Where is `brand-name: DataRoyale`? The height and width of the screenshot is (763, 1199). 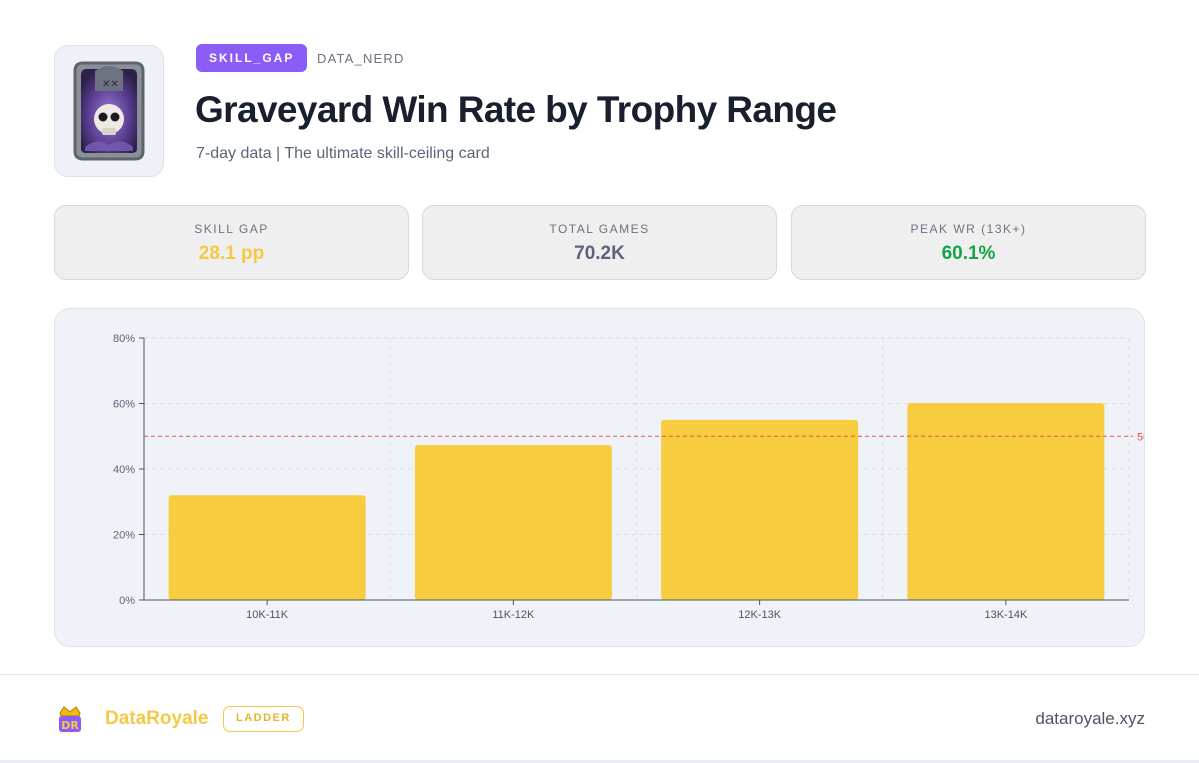 brand-name: DataRoyale is located at coordinates (157, 718).